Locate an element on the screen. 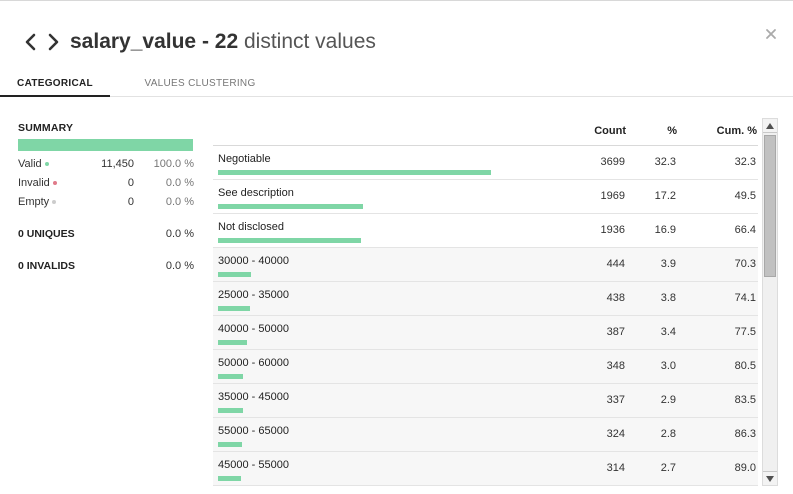 Image resolution: width=793 pixels, height=494 pixels. invalids-pct: 0.0 % is located at coordinates (179, 266).